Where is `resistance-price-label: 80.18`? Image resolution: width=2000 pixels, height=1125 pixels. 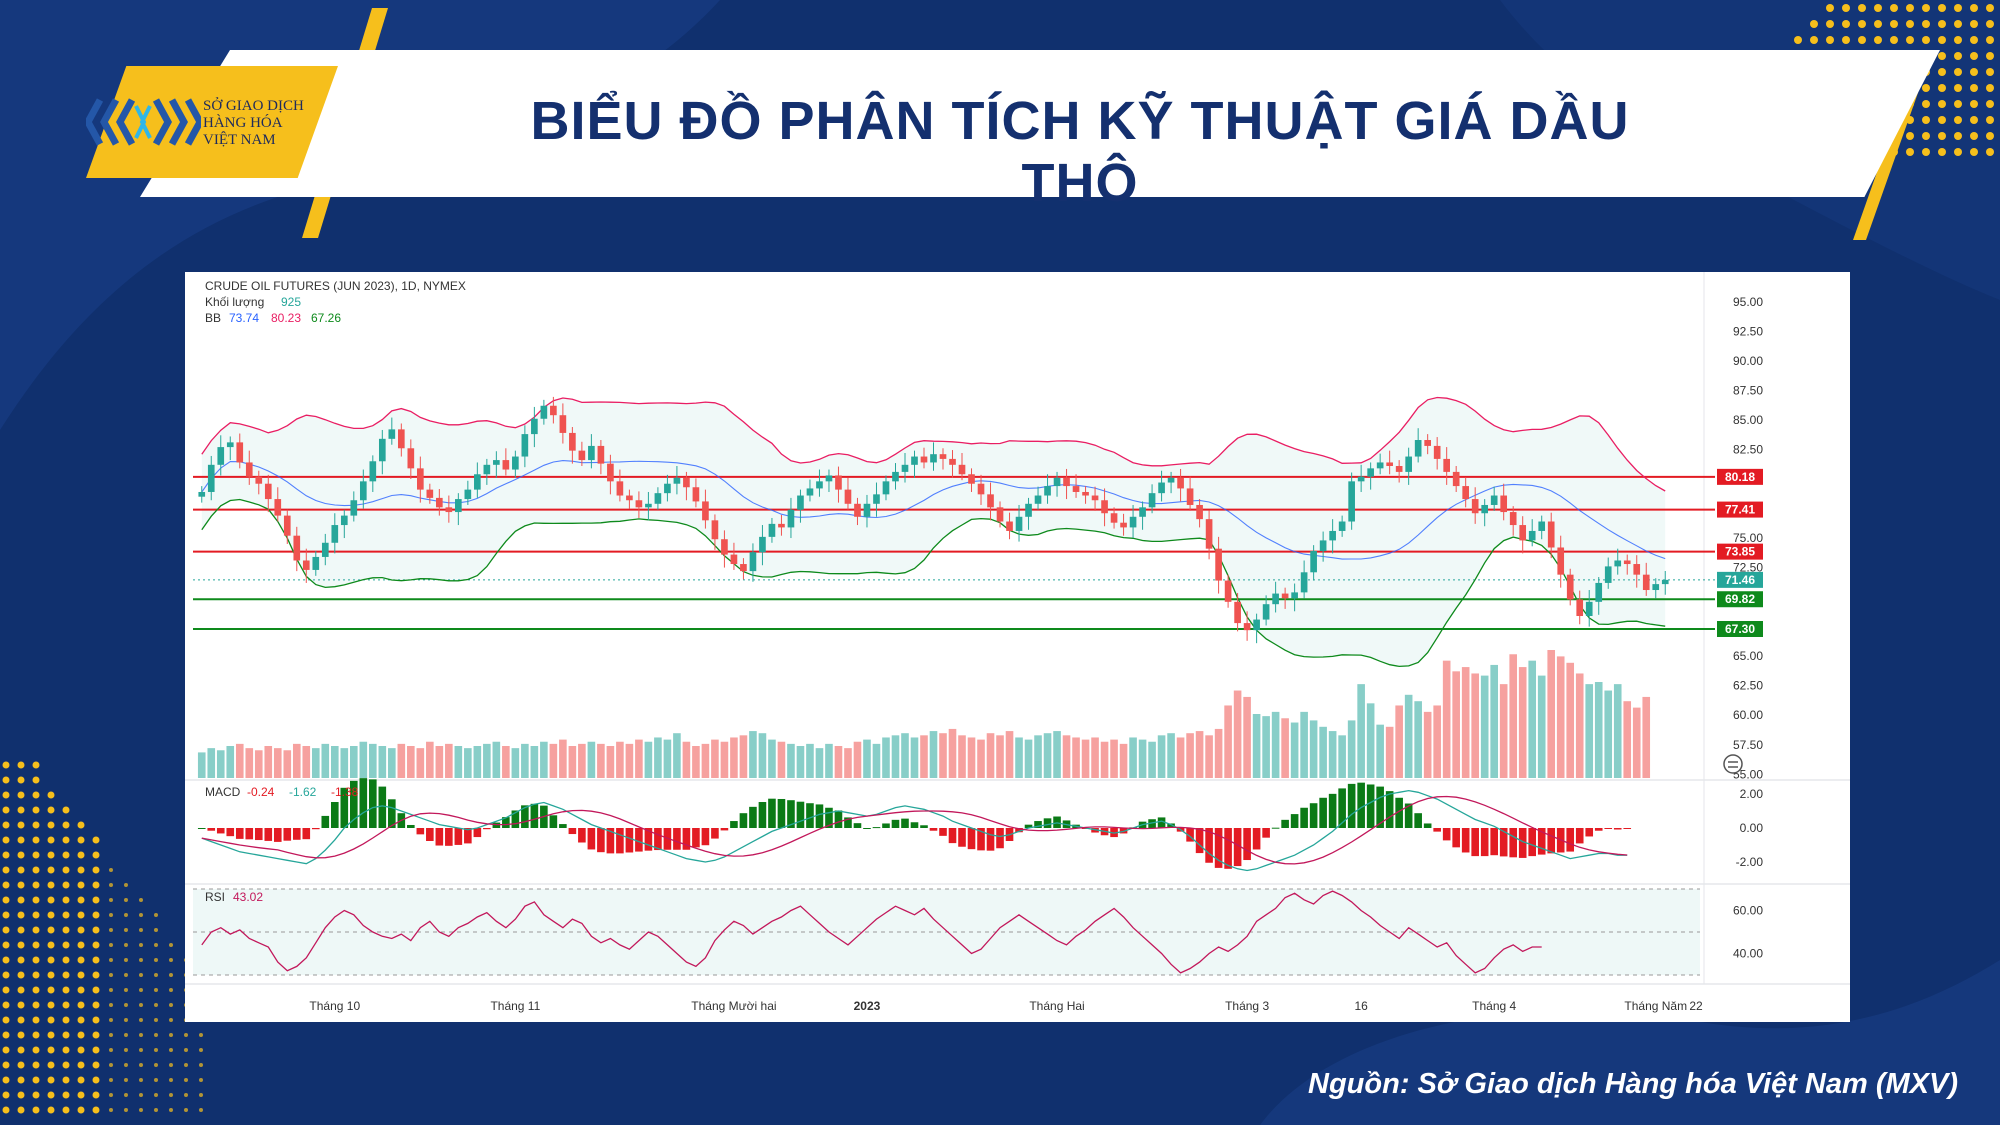
resistance-price-label: 80.18 is located at coordinates (1740, 477).